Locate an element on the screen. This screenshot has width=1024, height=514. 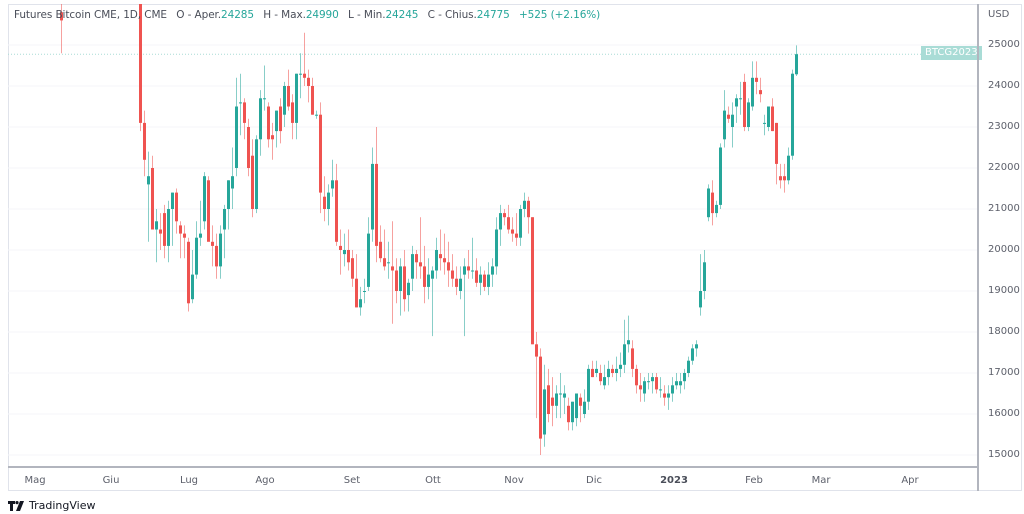
time-axis: Mag Giu Lug Ago Set Ott Nov Dic 2023 Feb Mar Apr is located at coordinates (492, 478).